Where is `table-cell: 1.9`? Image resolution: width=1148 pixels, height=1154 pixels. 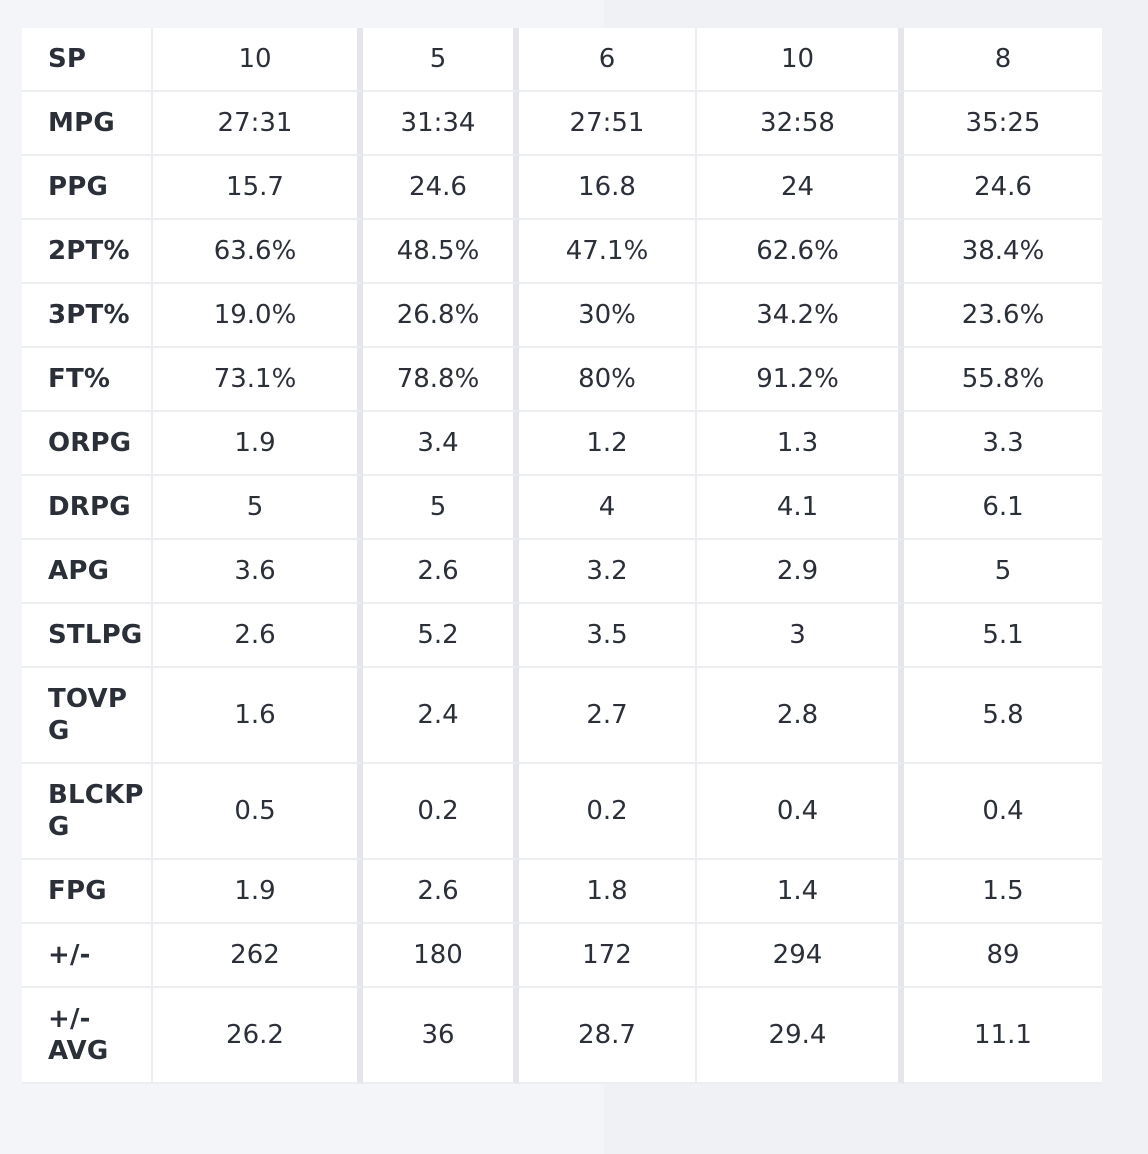
table-cell: 1.9 is located at coordinates (258, 892).